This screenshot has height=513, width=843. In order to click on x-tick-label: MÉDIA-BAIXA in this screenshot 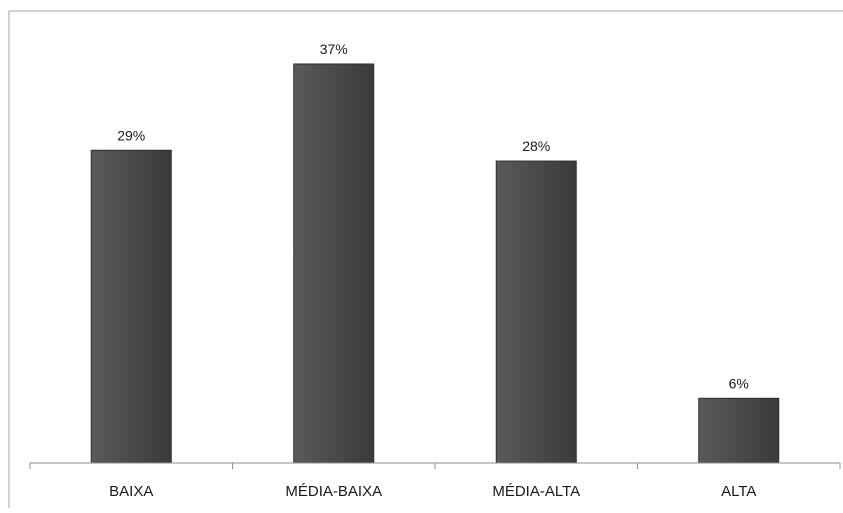, I will do `click(333, 491)`.